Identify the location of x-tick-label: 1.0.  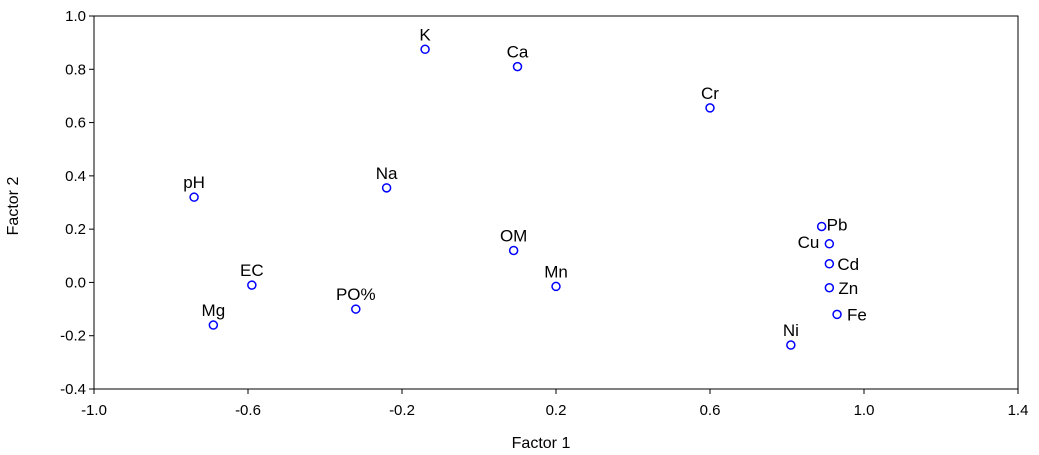
(864, 410).